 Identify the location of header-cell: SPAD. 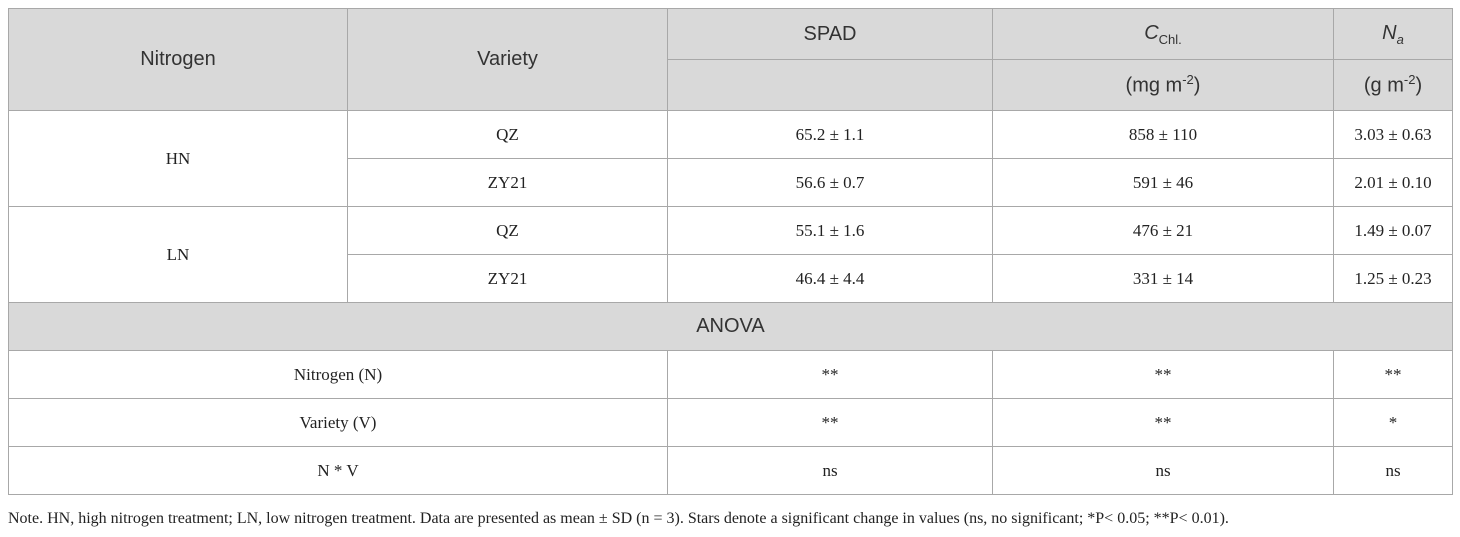
(830, 34).